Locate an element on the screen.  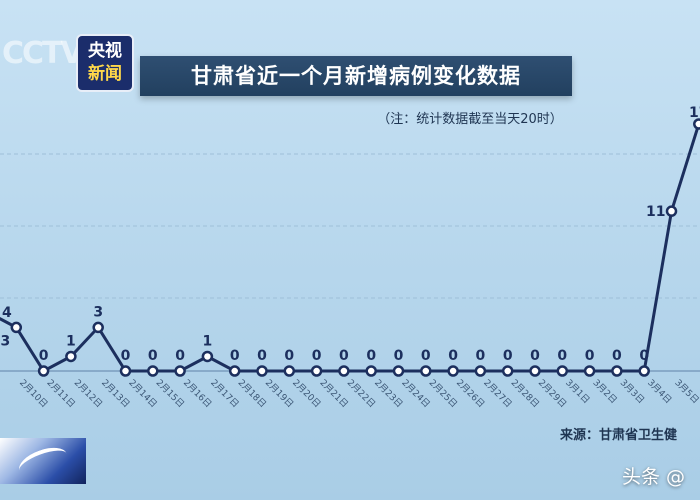
data-label: 17 is located at coordinates (694, 113).